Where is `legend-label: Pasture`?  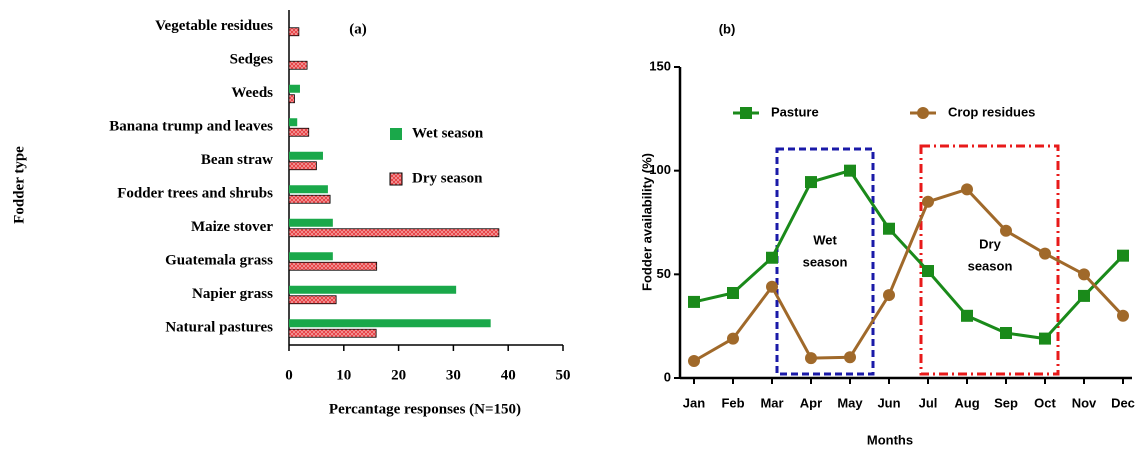
legend-label: Pasture is located at coordinates (795, 111).